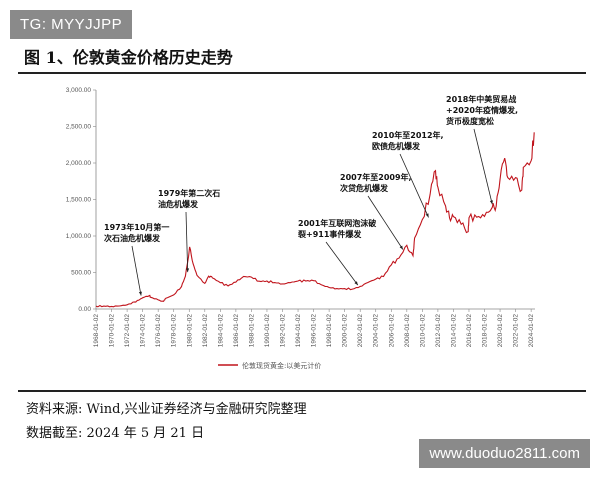 The image size is (600, 480). What do you see at coordinates (112, 331) in the screenshot?
I see `x-tick-label: 1970-01-02` at bounding box center [112, 331].